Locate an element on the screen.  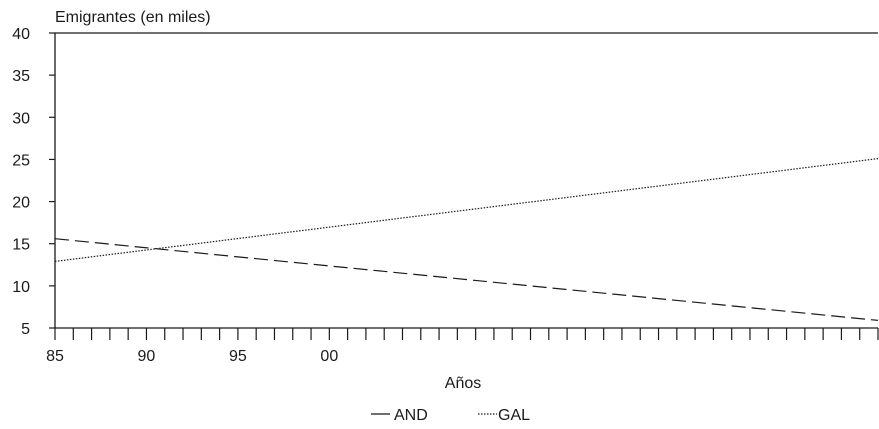
x-tick-label: 95 is located at coordinates (238, 356).